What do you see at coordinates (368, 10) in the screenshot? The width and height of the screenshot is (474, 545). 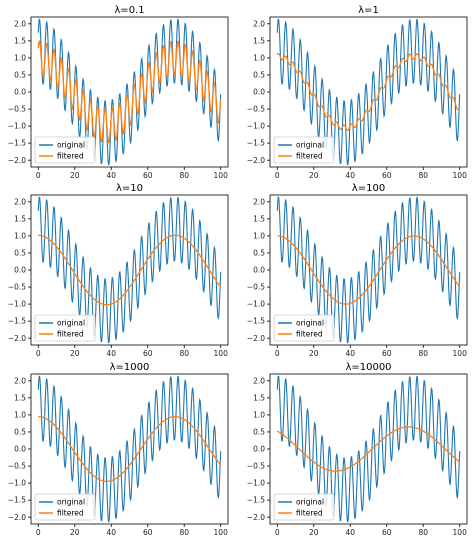 I see `panel-title: λ=1` at bounding box center [368, 10].